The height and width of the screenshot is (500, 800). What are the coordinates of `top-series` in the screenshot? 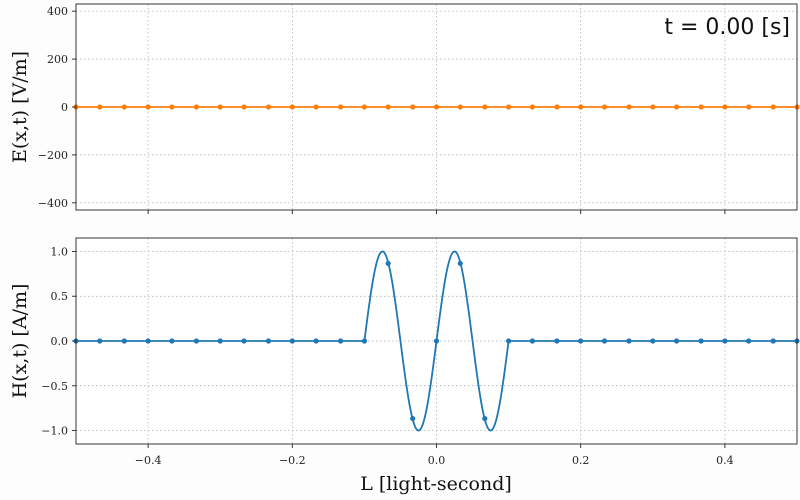 It's located at (436, 107).